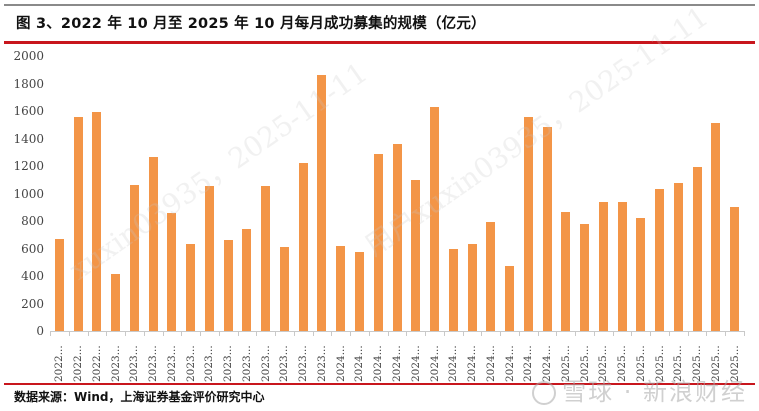 The image size is (759, 411). Describe the element at coordinates (28, 56) in the screenshot. I see `y-tick-label: 2000` at that location.